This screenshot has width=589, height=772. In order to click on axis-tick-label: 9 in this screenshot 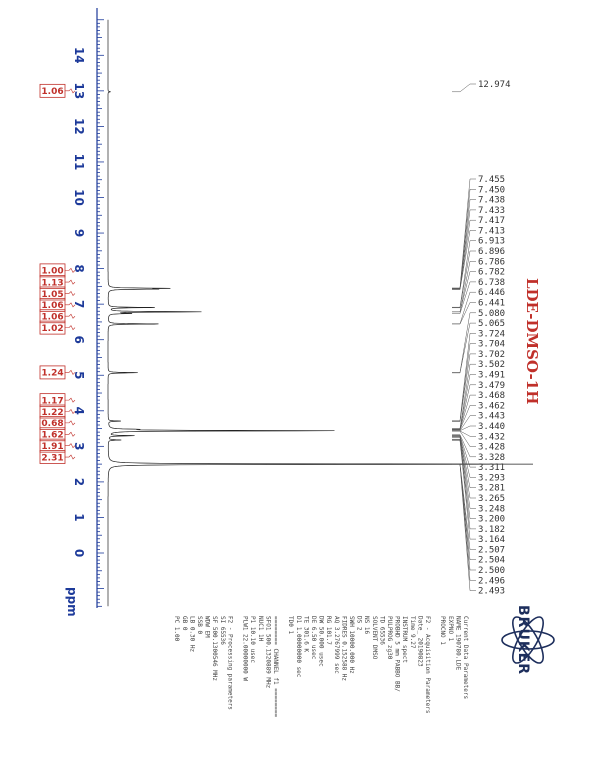, I will do `click(79, 233)`.